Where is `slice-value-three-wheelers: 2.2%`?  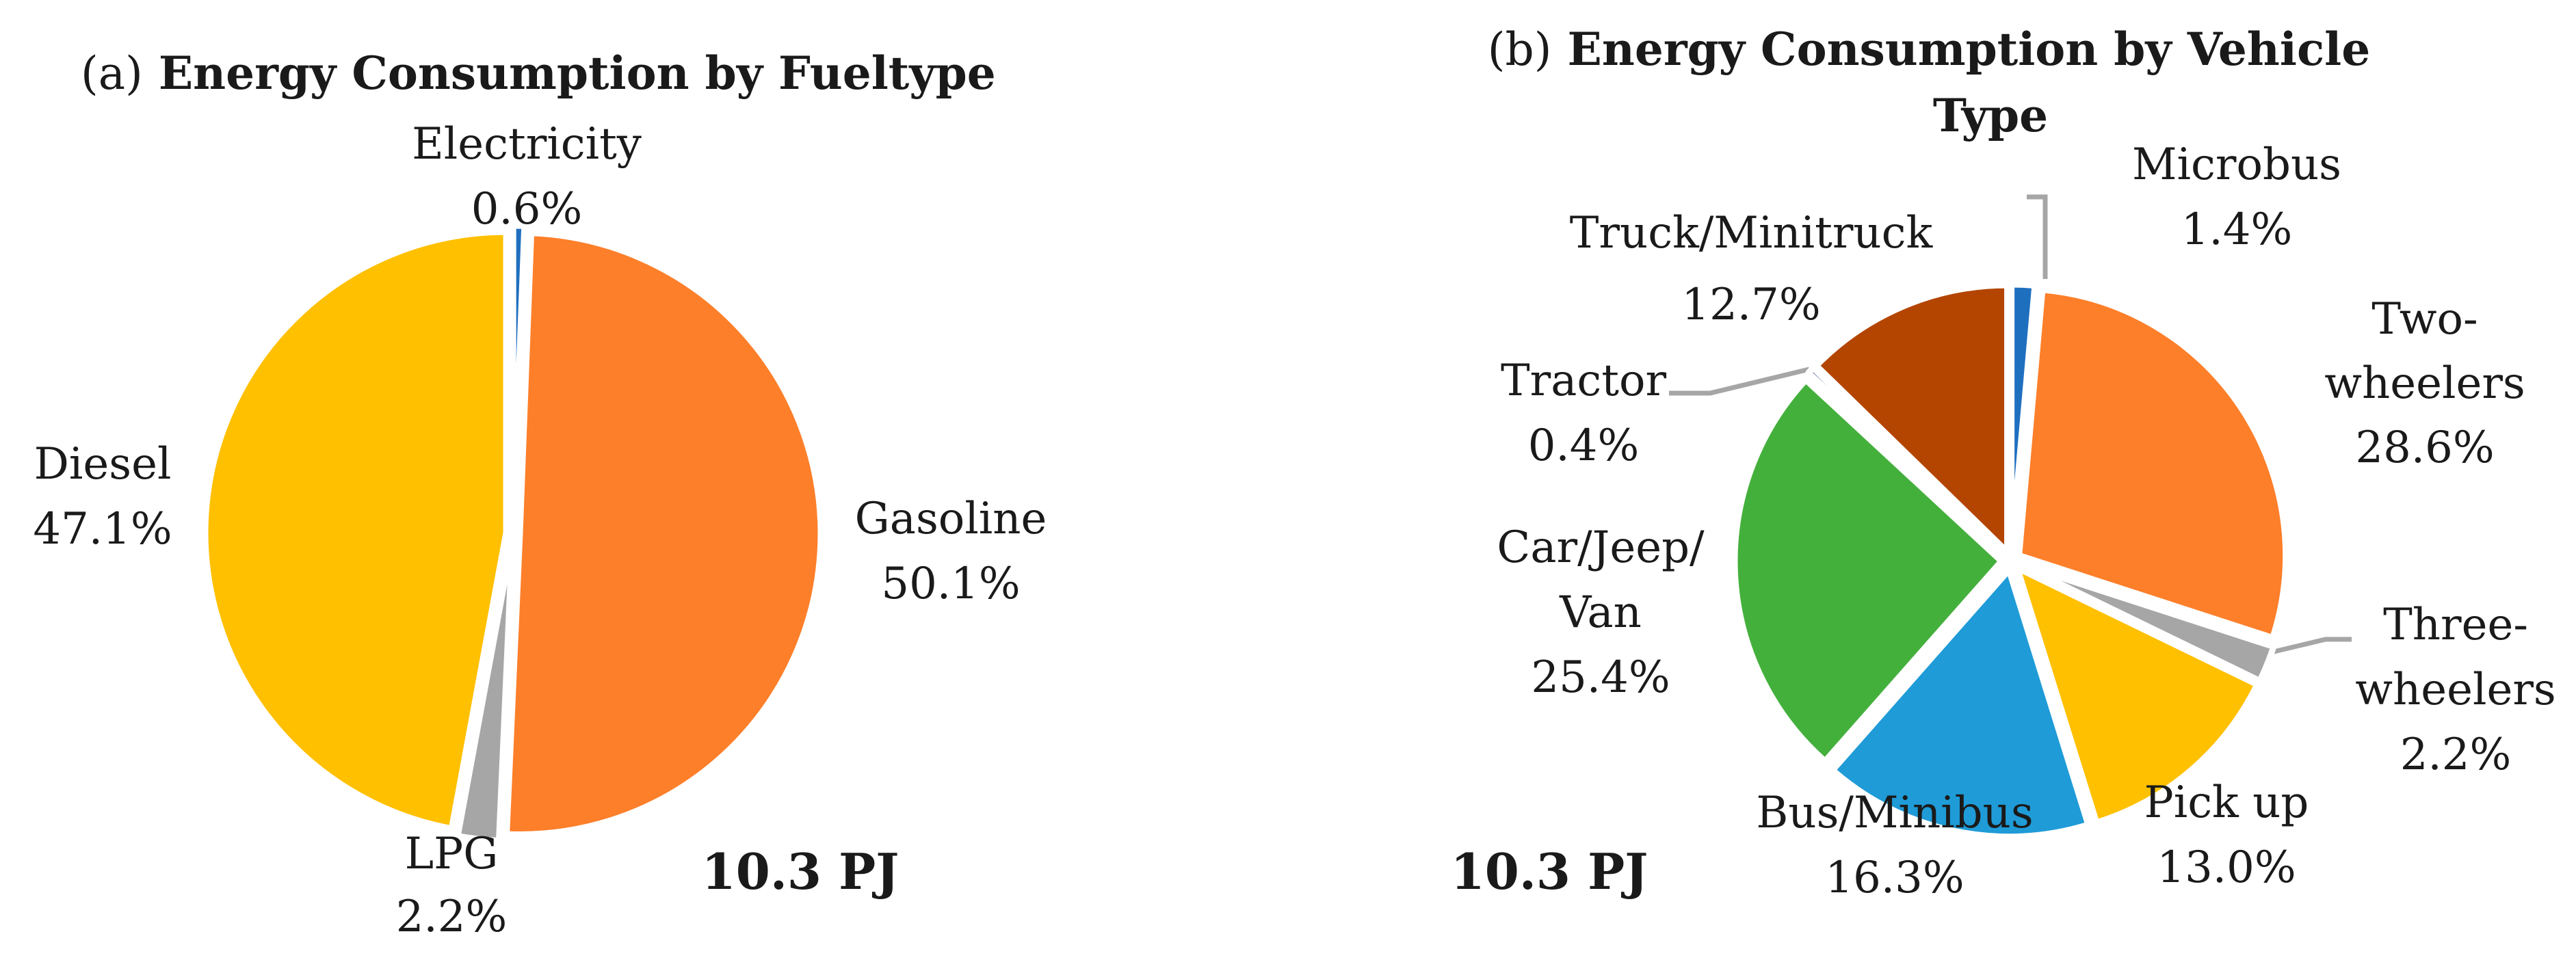
slice-value-three-wheelers: 2.2% is located at coordinates (2456, 755).